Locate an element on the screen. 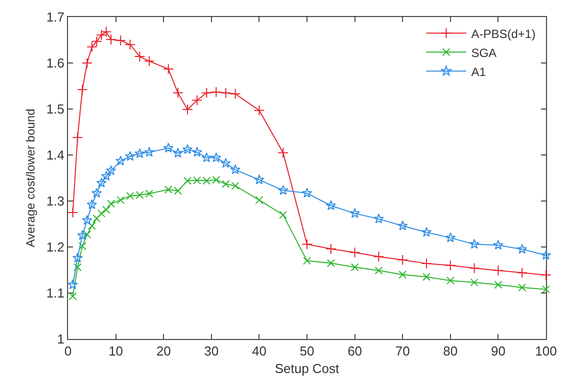 The width and height of the screenshot is (567, 387). x-tick-label: 20 is located at coordinates (163, 351).